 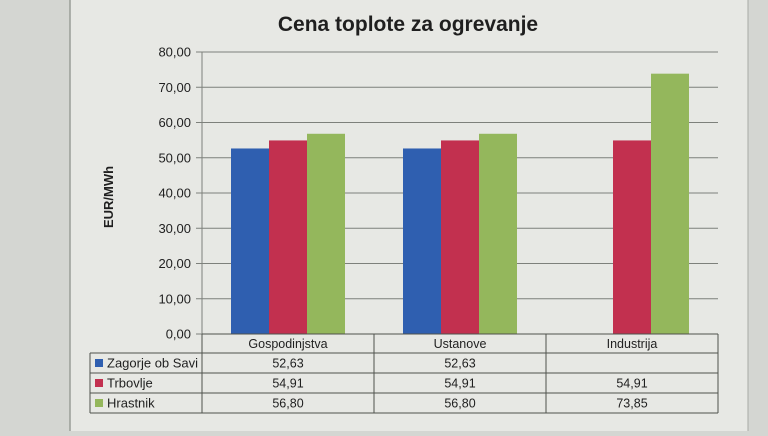 I want to click on y-tick-label: 0,00, so click(x=178, y=334).